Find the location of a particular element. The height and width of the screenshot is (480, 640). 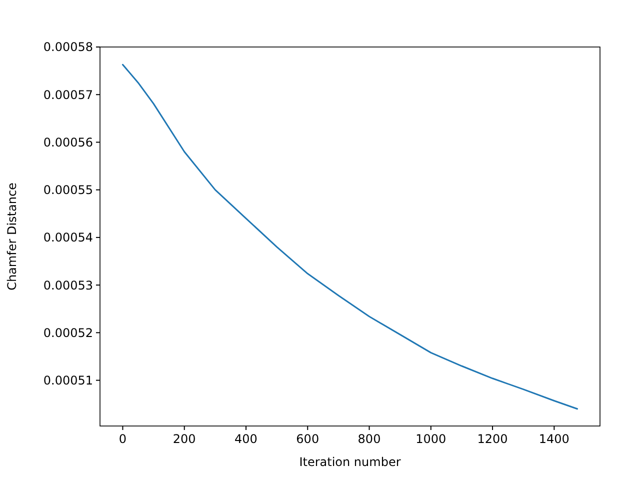

y-tick-label: 0.00053 is located at coordinates (68, 285).